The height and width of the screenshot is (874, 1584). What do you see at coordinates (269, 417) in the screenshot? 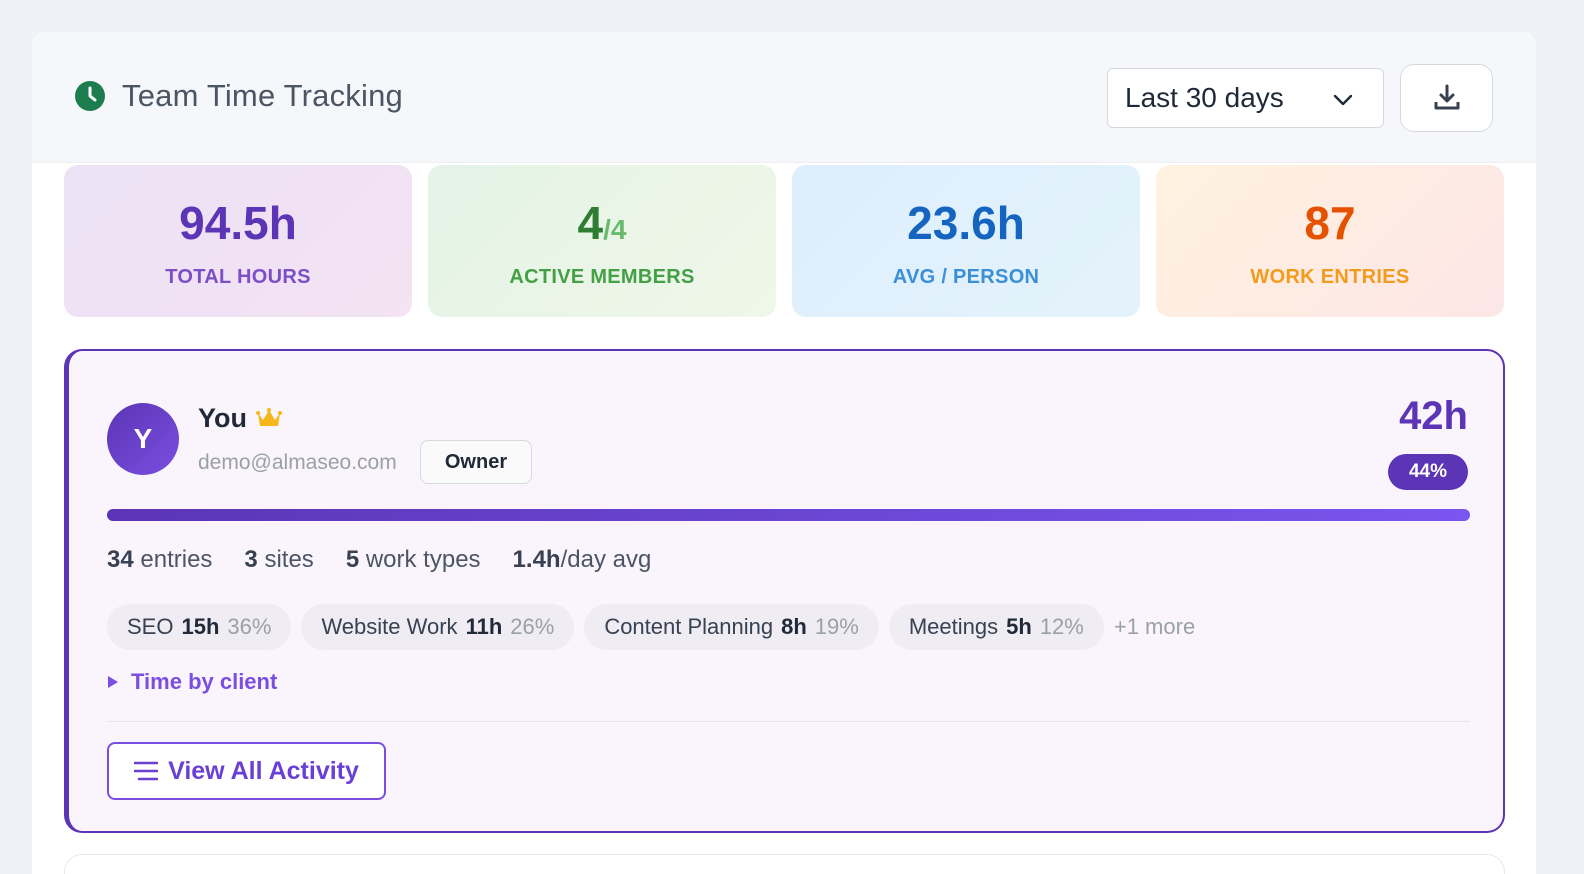
I see `crown-icon` at bounding box center [269, 417].